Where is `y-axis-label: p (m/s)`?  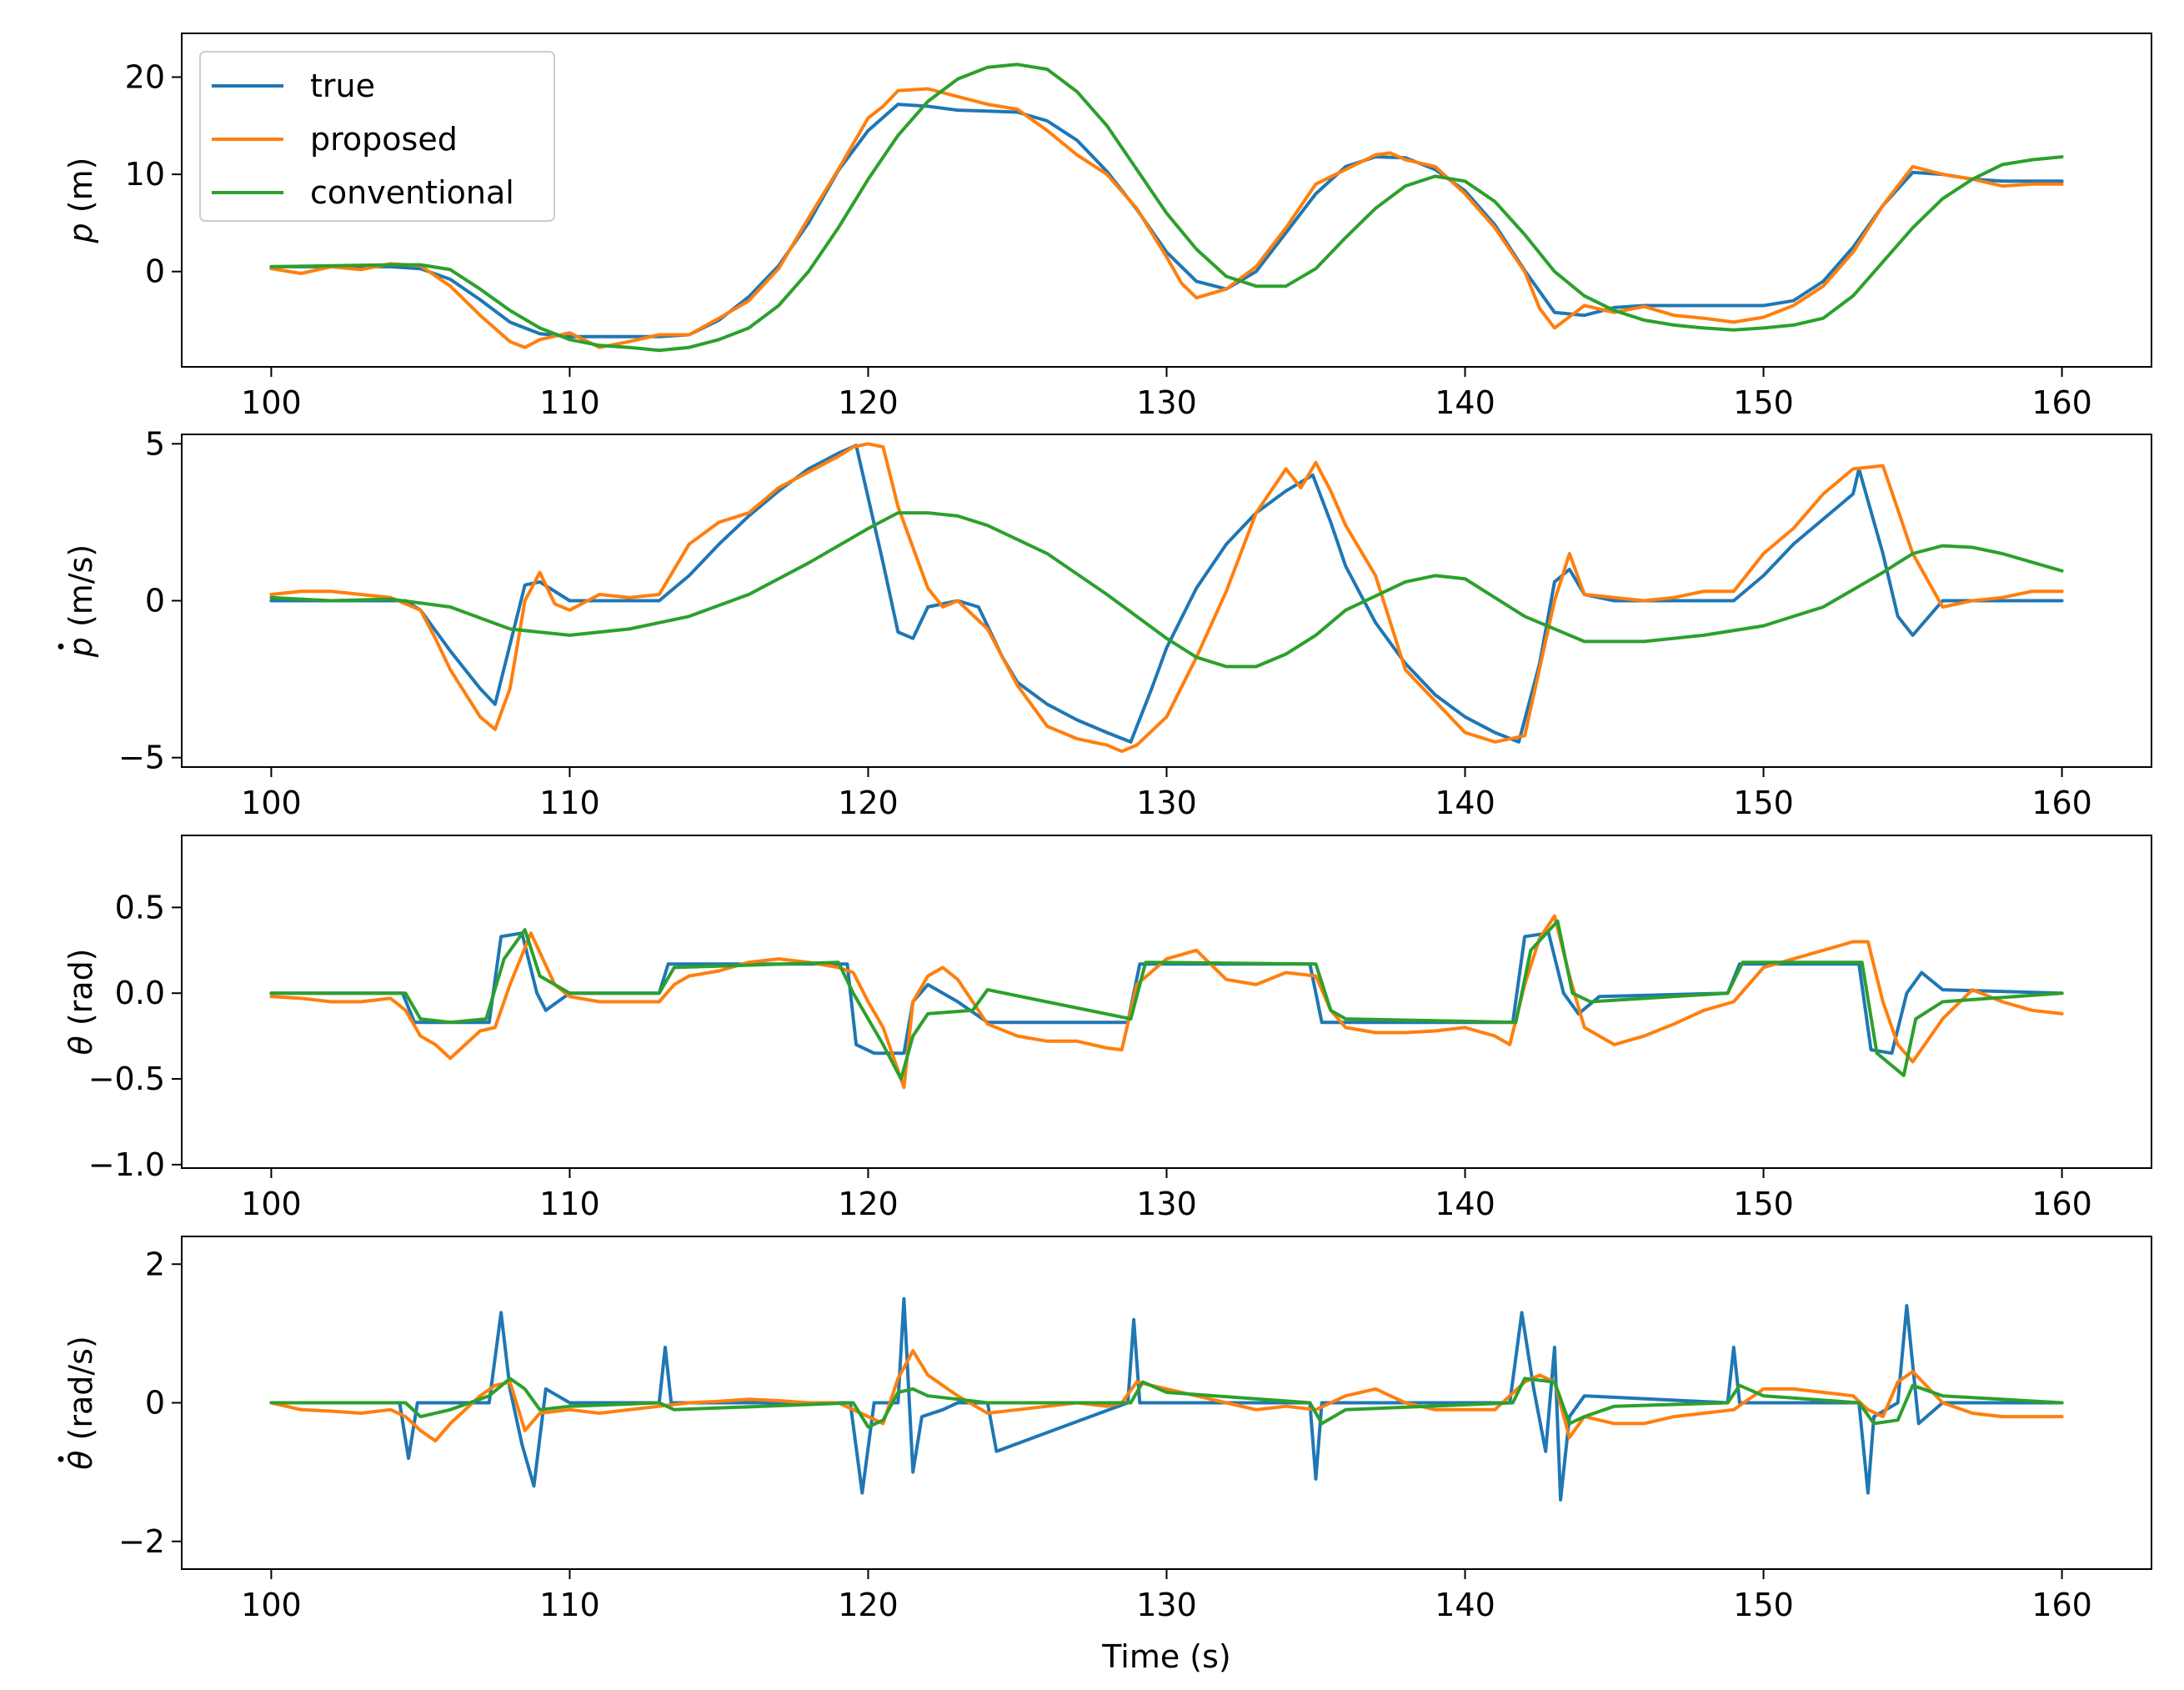 y-axis-label: p (m/s) is located at coordinates (81, 601).